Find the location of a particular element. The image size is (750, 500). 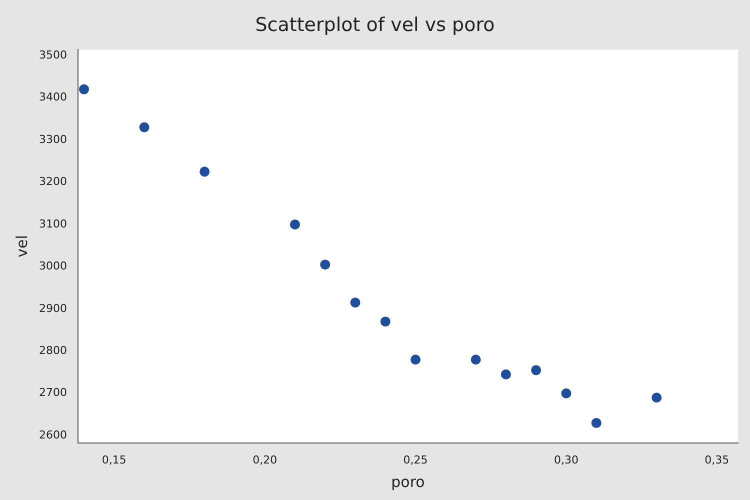

x-tick-label: 0,20 is located at coordinates (265, 459).